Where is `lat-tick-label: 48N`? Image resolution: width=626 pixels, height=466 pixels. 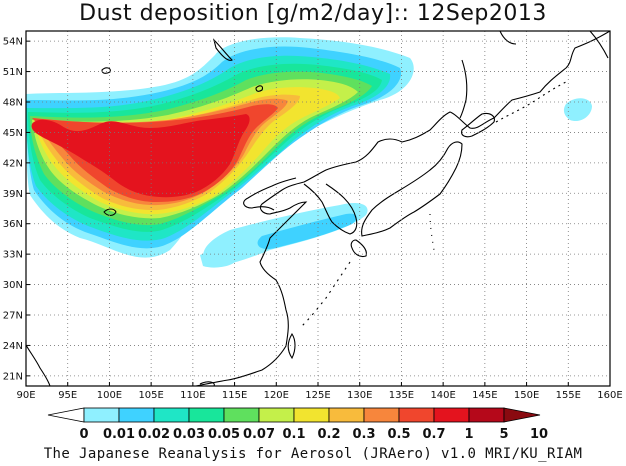
lat-tick-label: 48N is located at coordinates (13, 103).